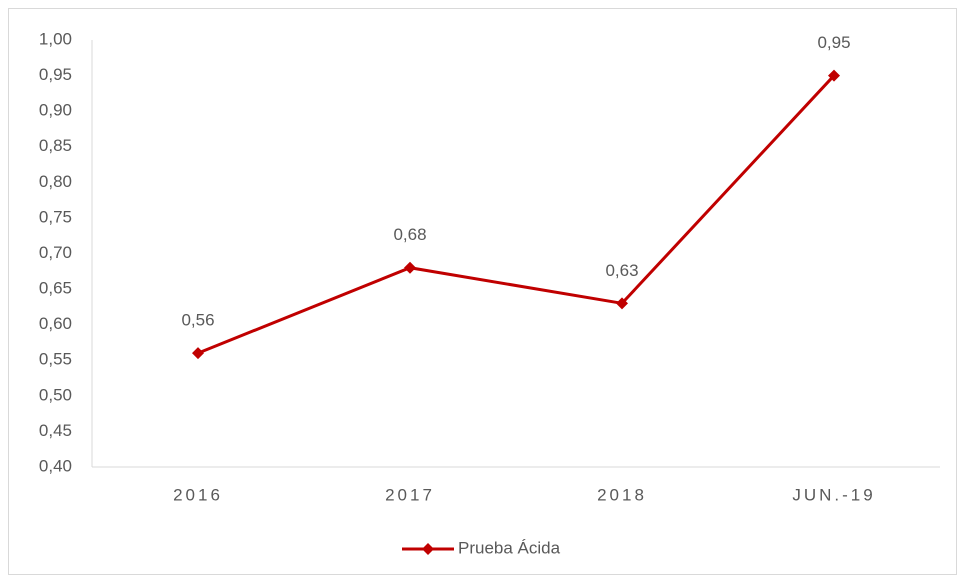 The height and width of the screenshot is (580, 964). Describe the element at coordinates (55, 216) in the screenshot. I see `y-tick-label: 0,75` at that location.